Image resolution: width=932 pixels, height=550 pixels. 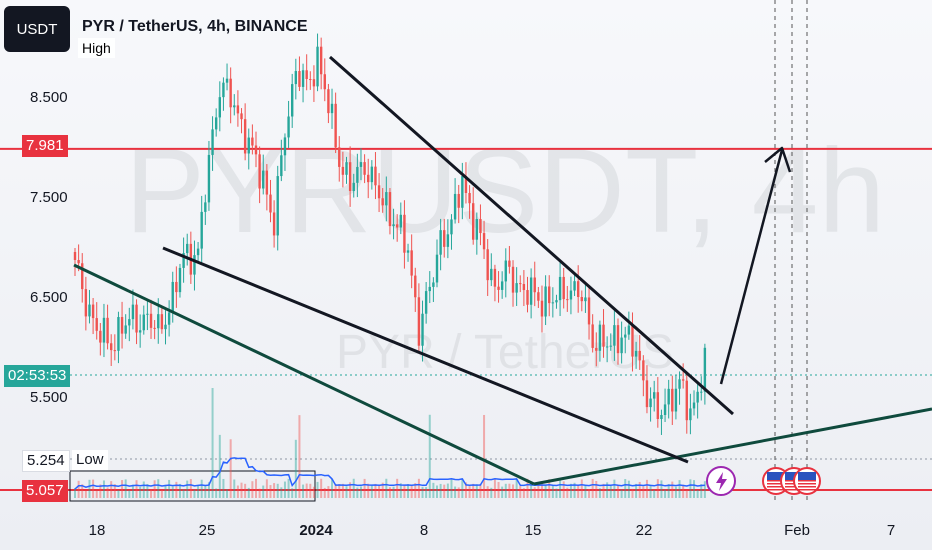 What do you see at coordinates (492, 530) in the screenshot?
I see `time-axis: 18 25 2024 8 15 22 Feb 7` at bounding box center [492, 530].